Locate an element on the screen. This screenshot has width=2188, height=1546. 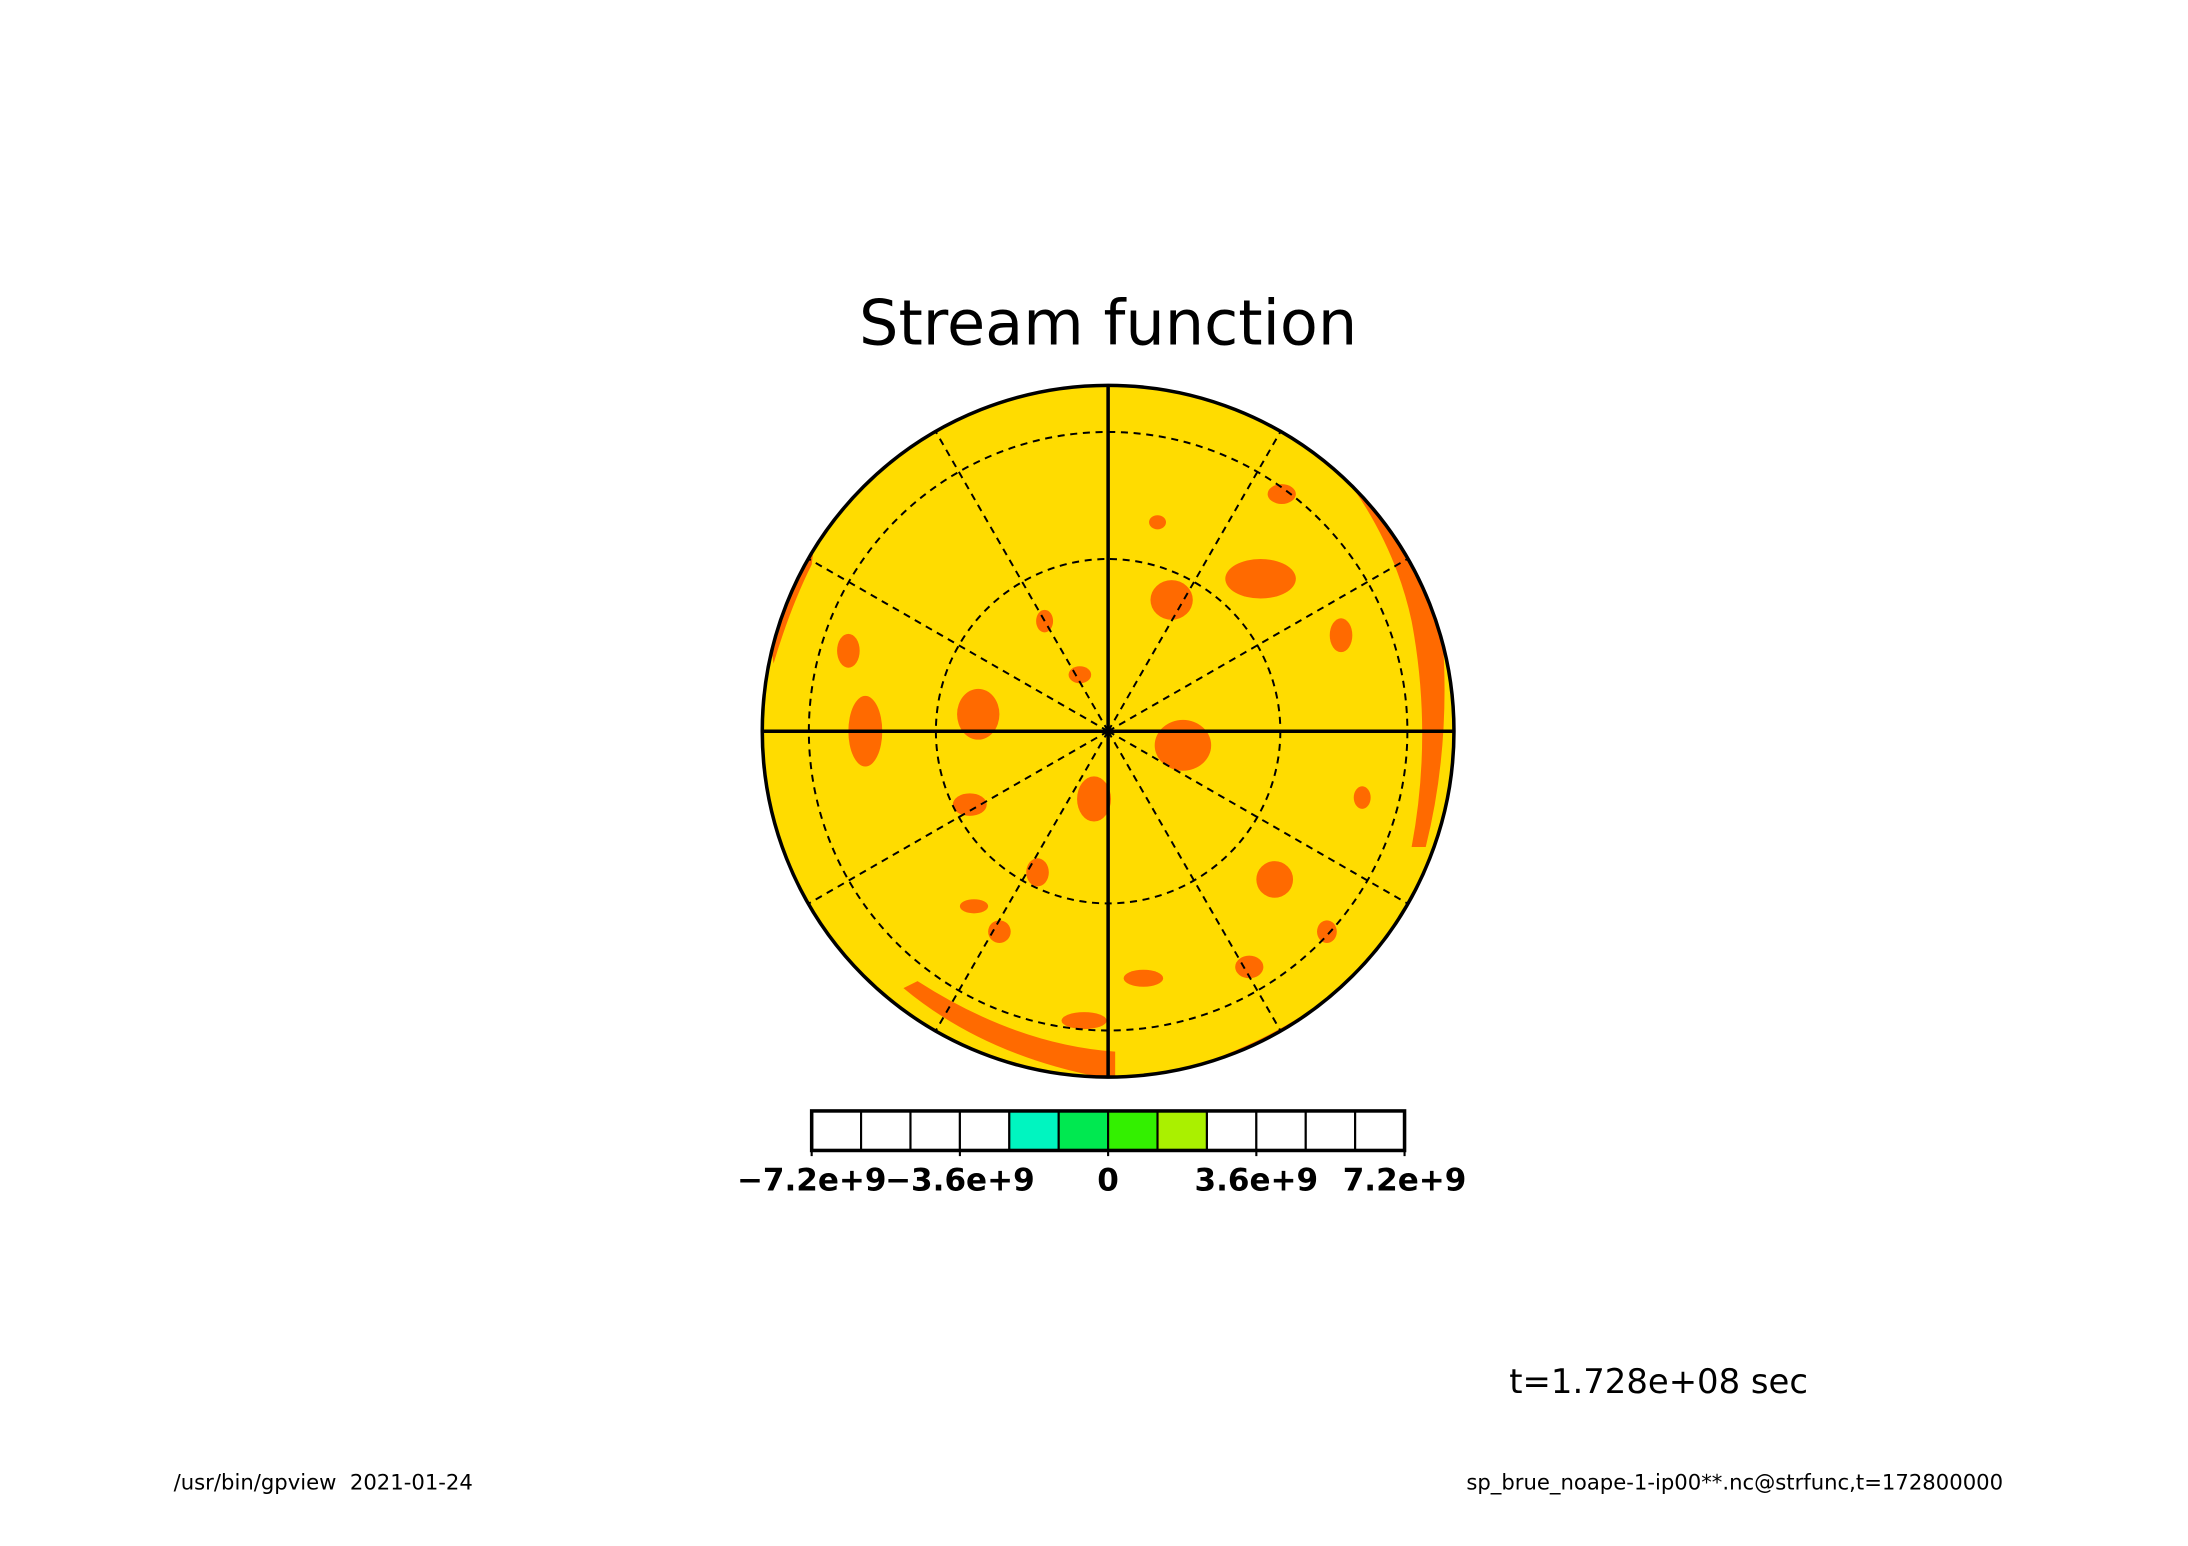
time-annotation: t=1.728e+08 sec is located at coordinates (1658, 1381).